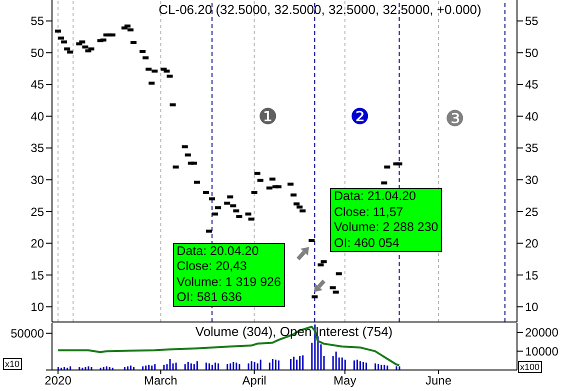 The height and width of the screenshot is (391, 568). Describe the element at coordinates (532, 275) in the screenshot. I see `y2-tick-label: 15` at that location.